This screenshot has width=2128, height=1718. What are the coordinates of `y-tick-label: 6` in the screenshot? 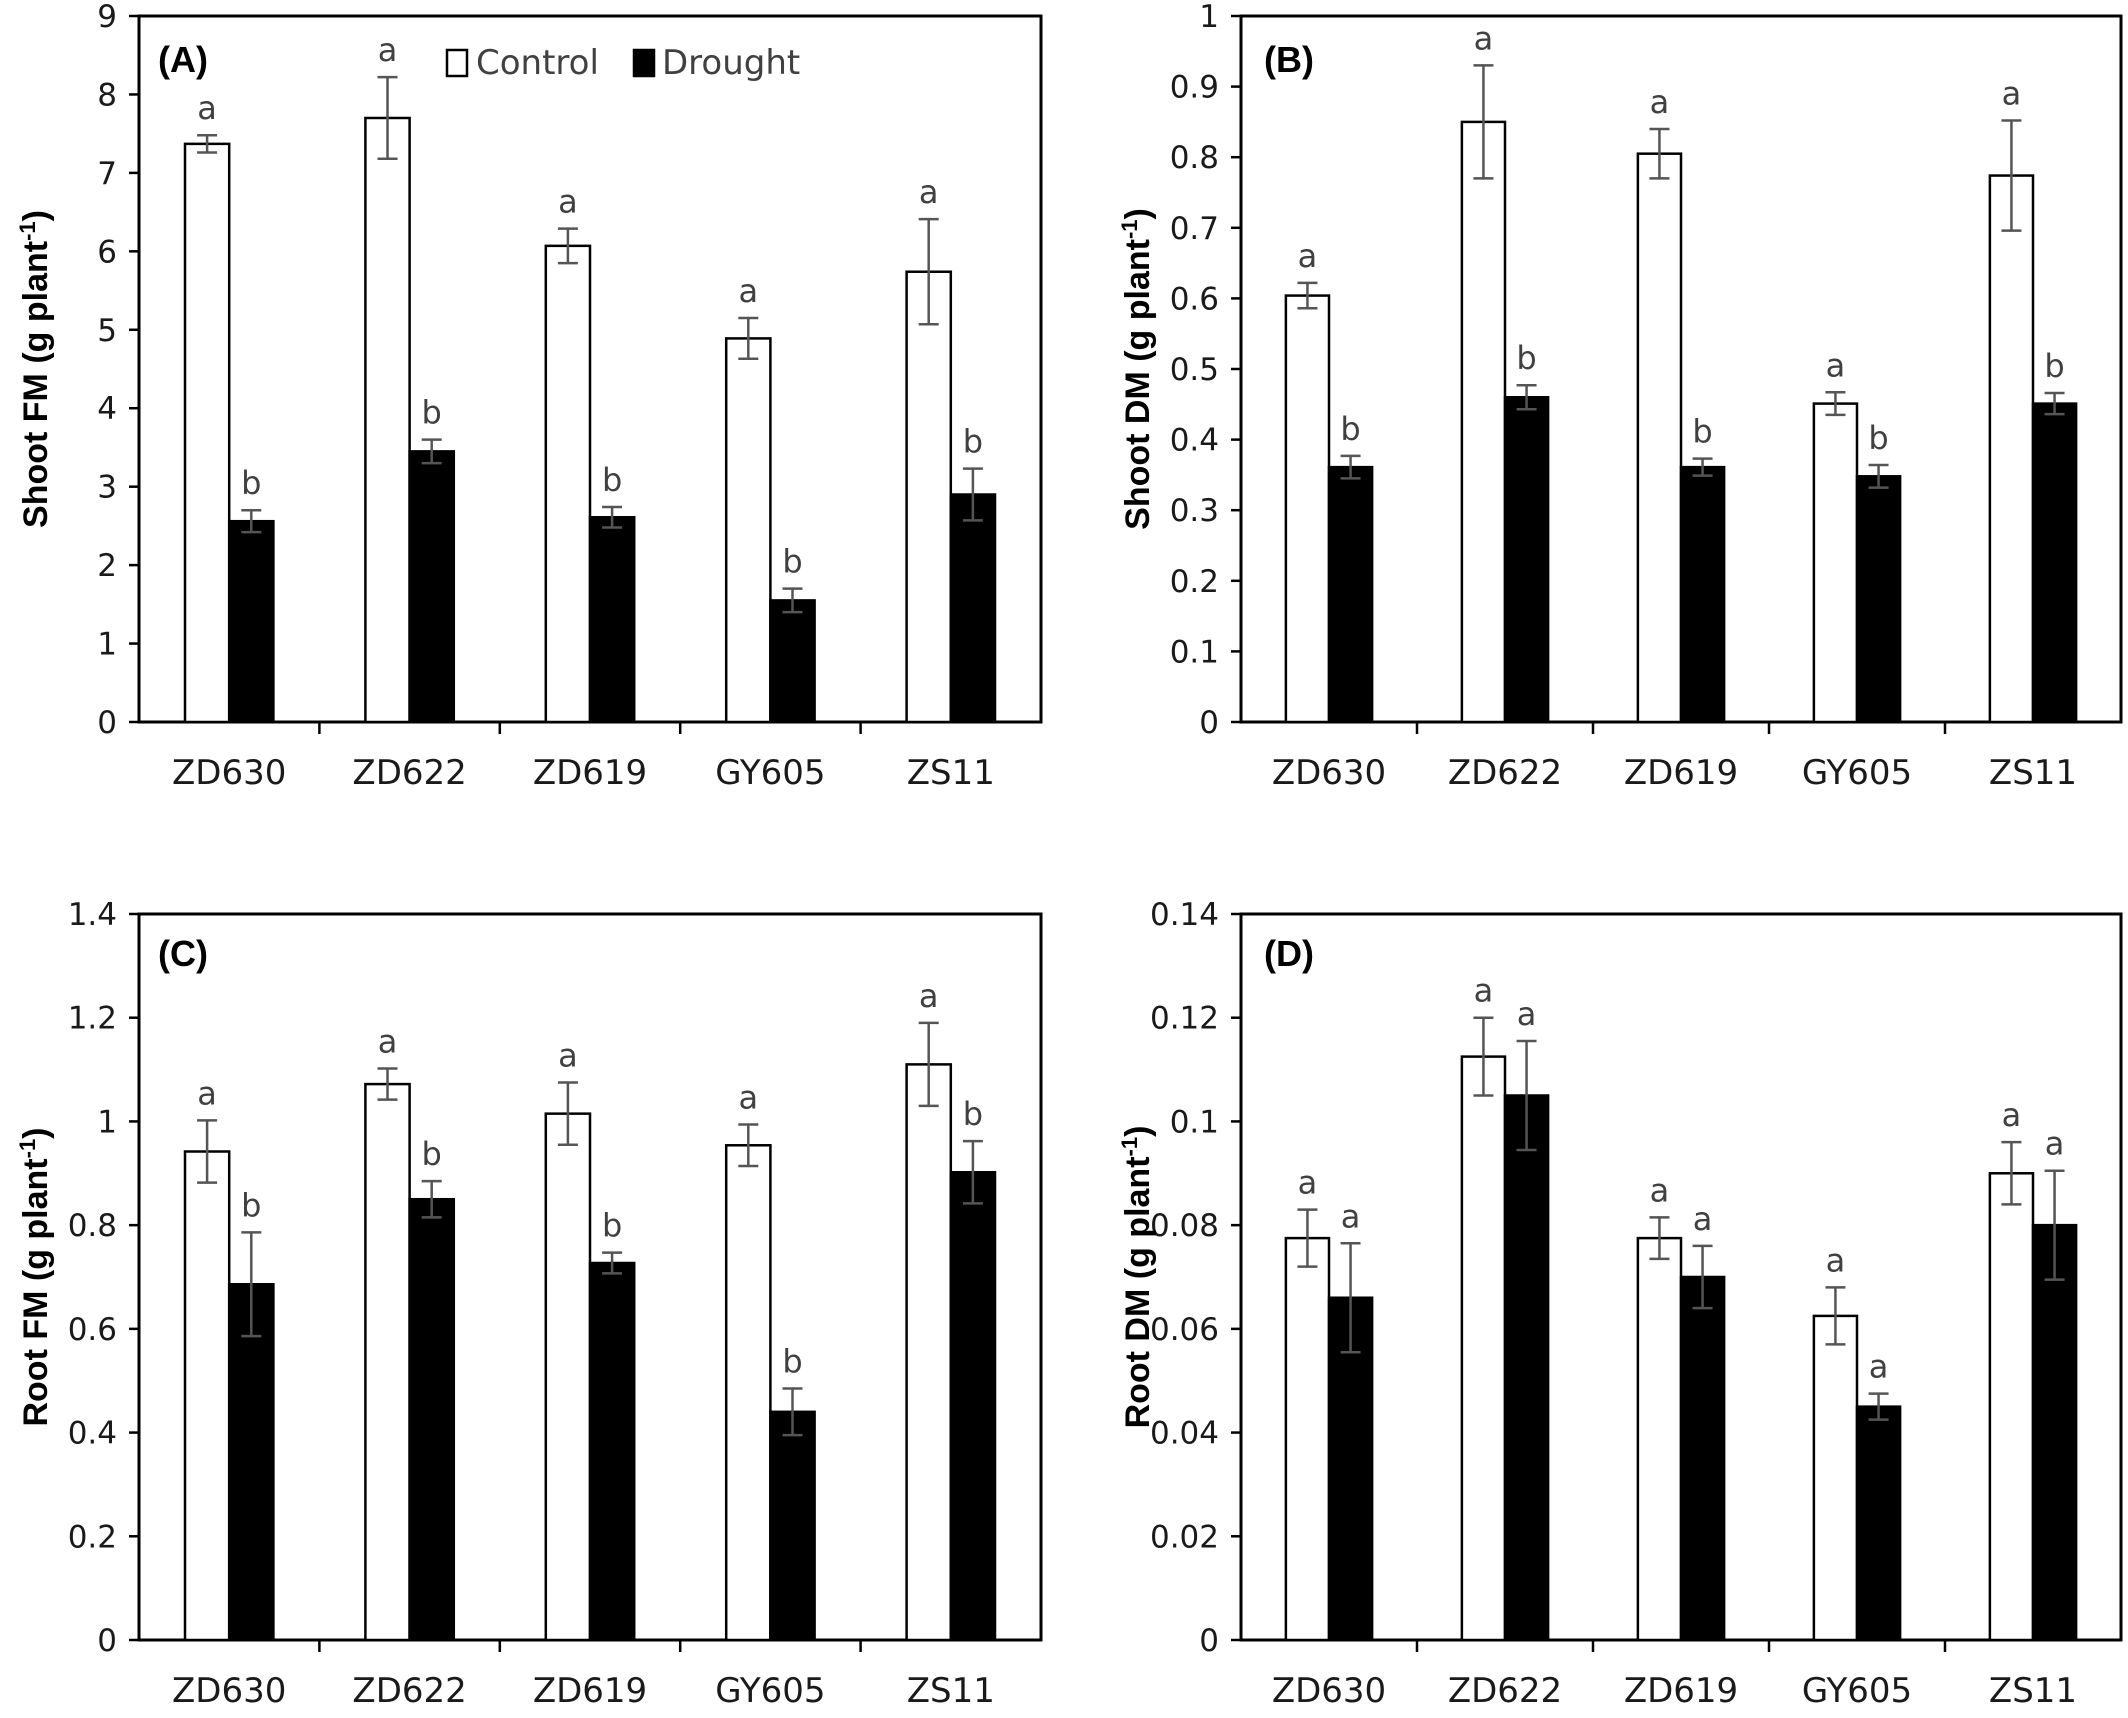 It's located at (107, 252).